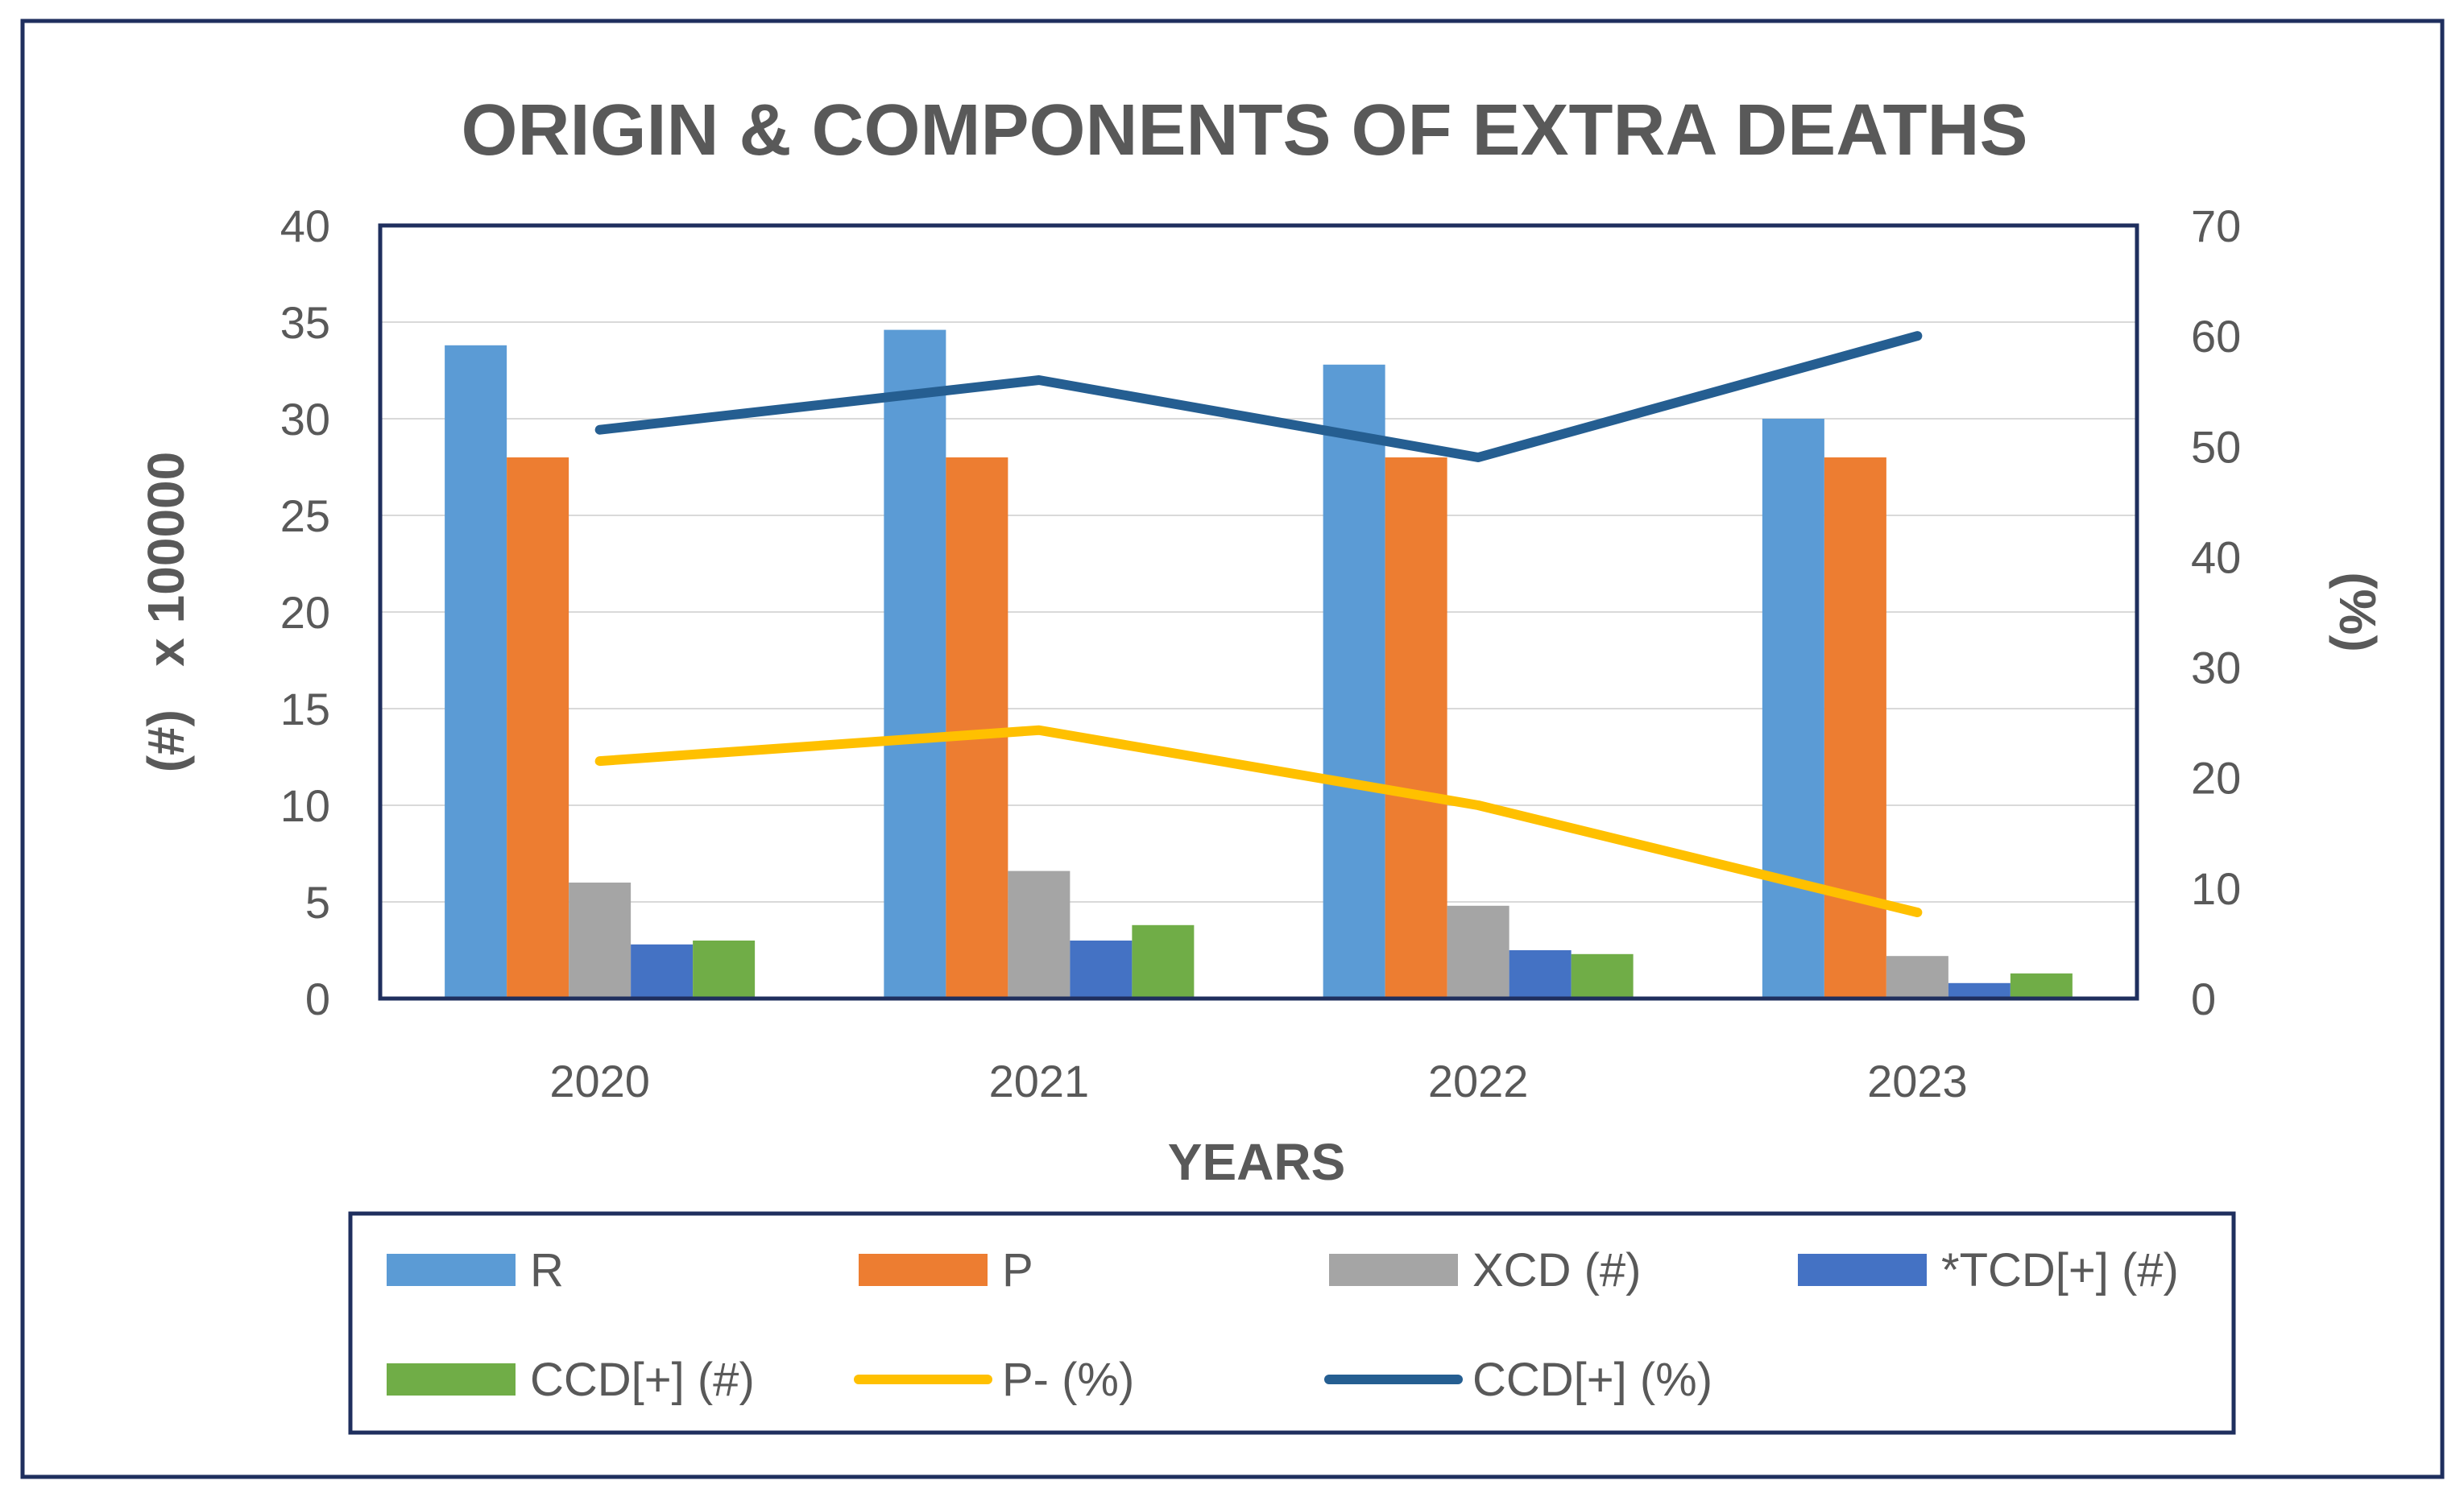  Describe the element at coordinates (1039, 935) in the screenshot. I see `bar-xcd-2021` at that location.